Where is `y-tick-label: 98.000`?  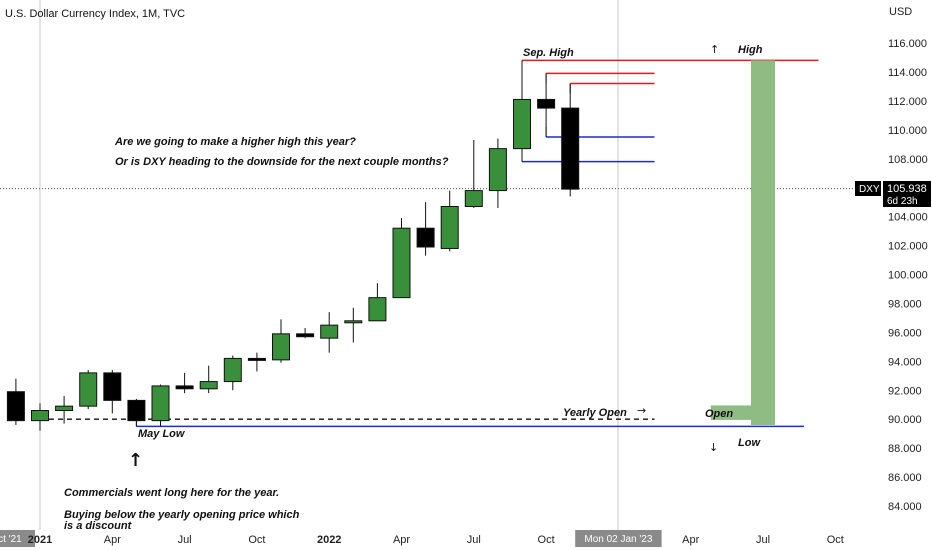
y-tick-label: 98.000 is located at coordinates (905, 304).